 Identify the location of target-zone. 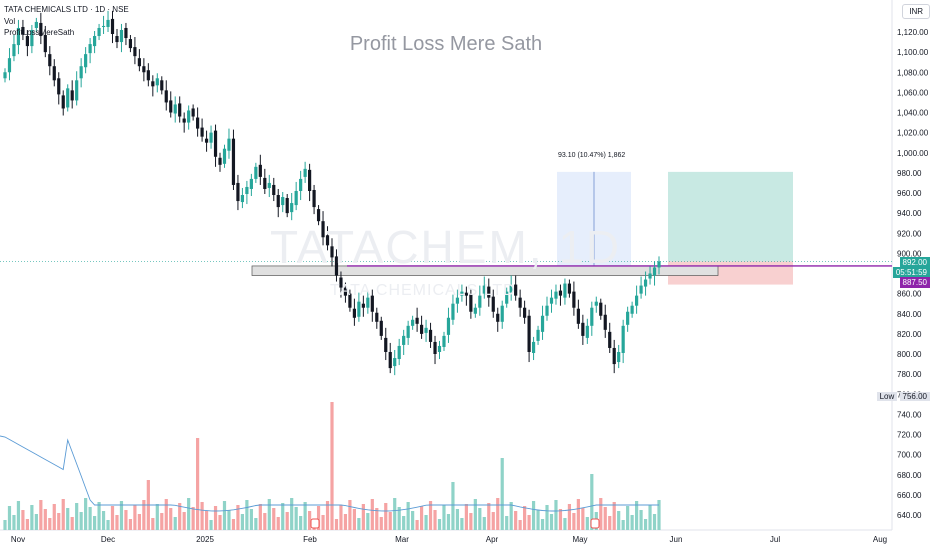
(730, 216).